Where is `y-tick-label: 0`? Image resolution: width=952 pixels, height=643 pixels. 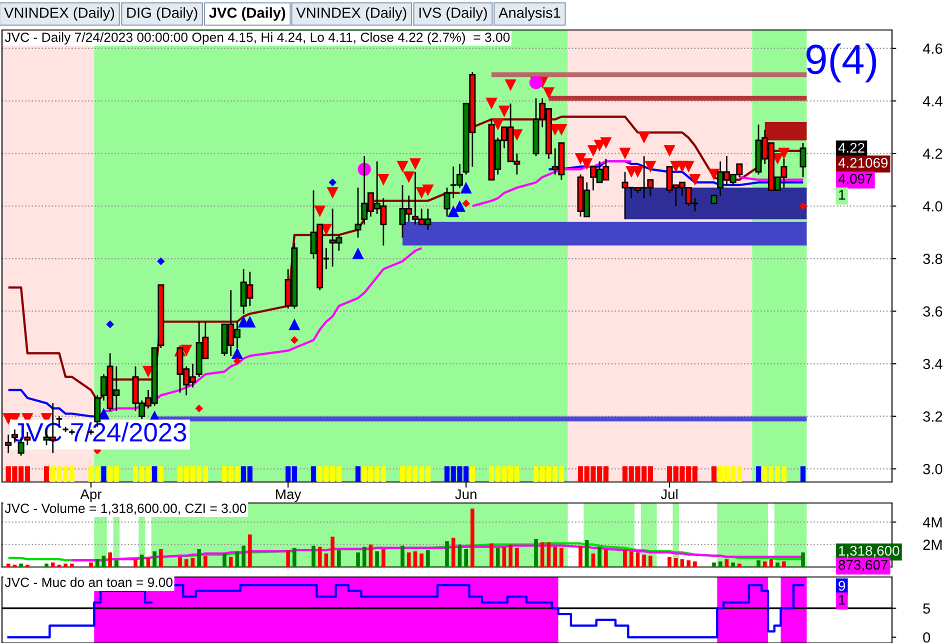 y-tick-label: 0 is located at coordinates (926, 637).